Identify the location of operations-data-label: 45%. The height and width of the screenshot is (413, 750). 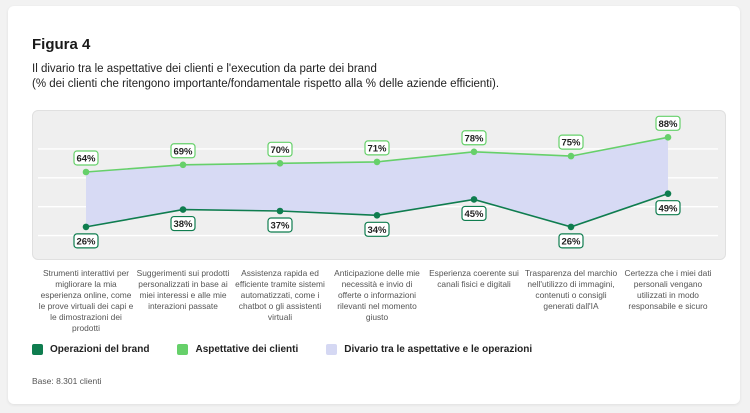
(474, 214).